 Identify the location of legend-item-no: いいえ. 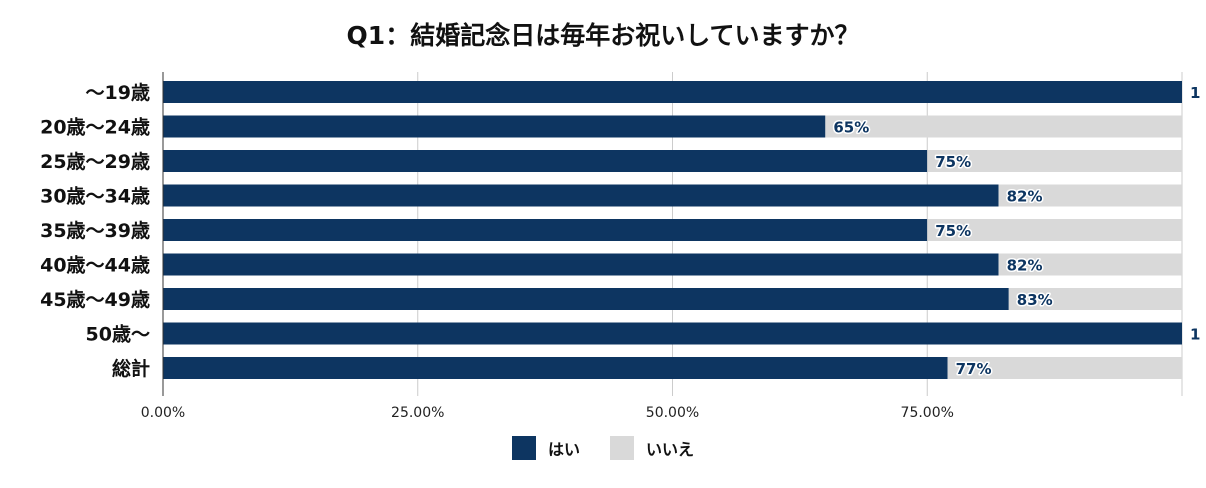
(652, 448).